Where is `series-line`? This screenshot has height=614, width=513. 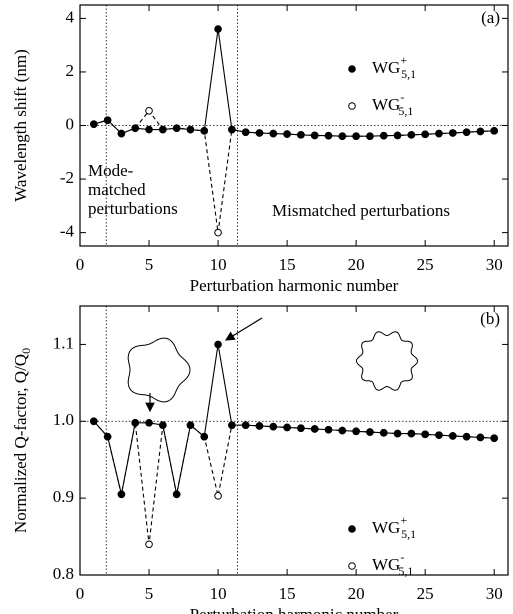 series-line is located at coordinates (294, 83).